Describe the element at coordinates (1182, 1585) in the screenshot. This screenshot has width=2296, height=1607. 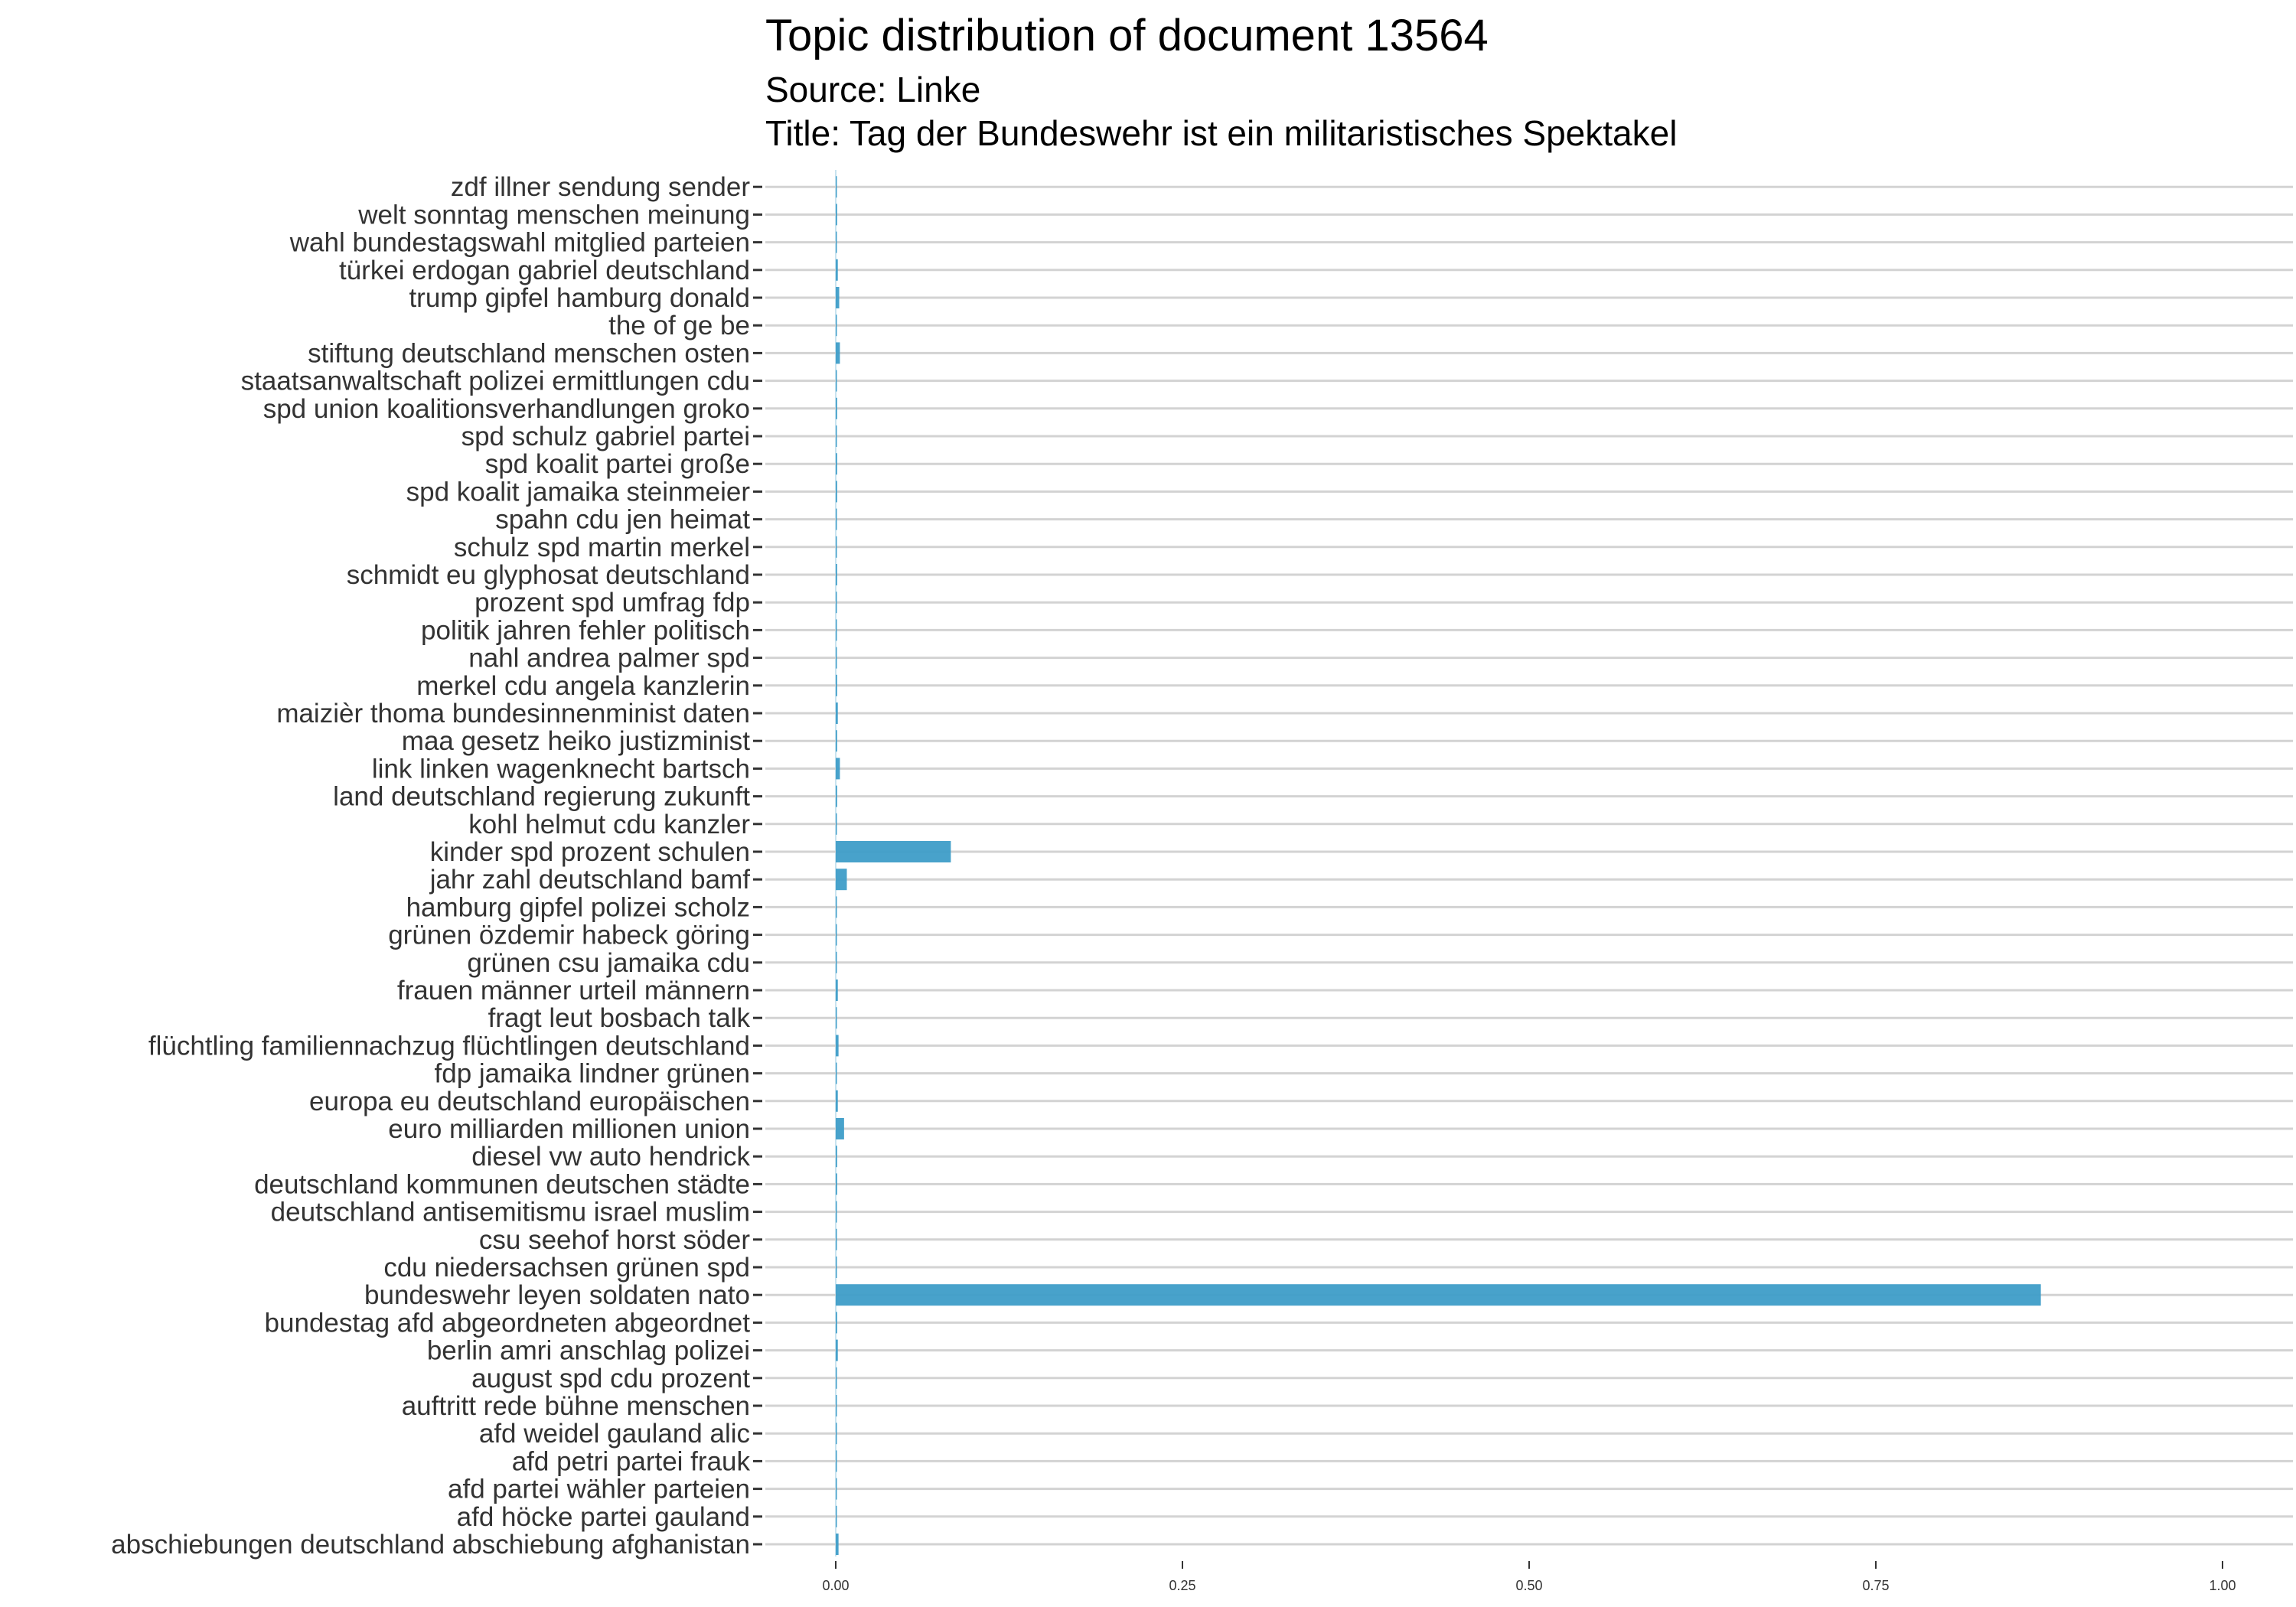
I see `x-tick-label: 0.25` at that location.